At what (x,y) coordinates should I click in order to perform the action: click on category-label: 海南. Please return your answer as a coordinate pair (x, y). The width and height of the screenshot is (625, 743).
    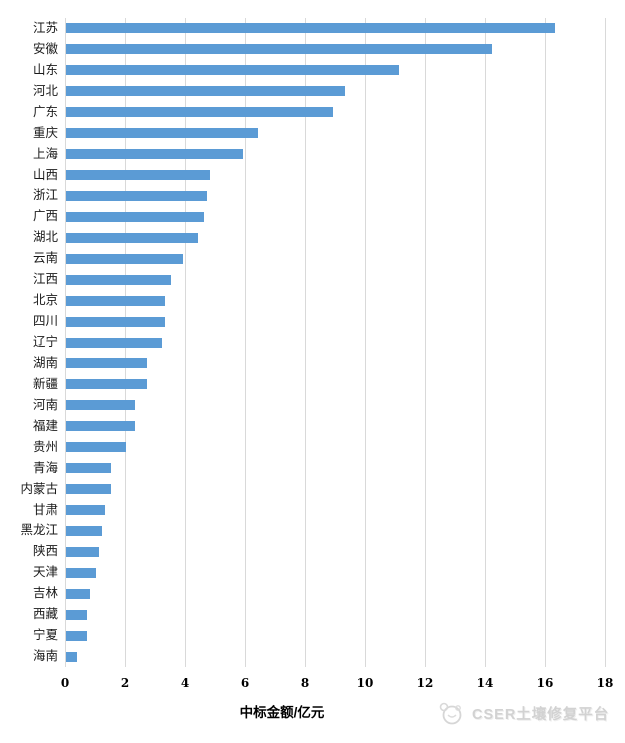
    Looking at the image, I should click on (45, 656).